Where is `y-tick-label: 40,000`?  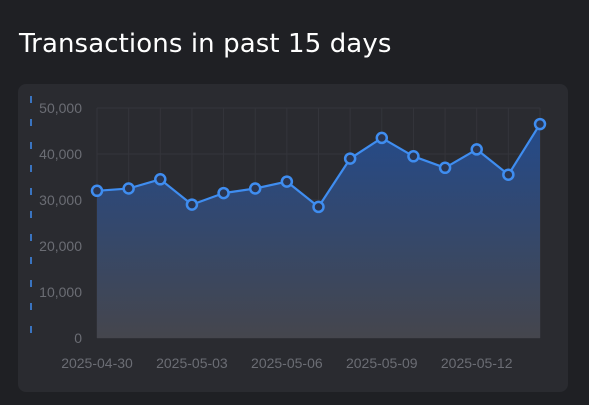
y-tick-label: 40,000 is located at coordinates (60, 154).